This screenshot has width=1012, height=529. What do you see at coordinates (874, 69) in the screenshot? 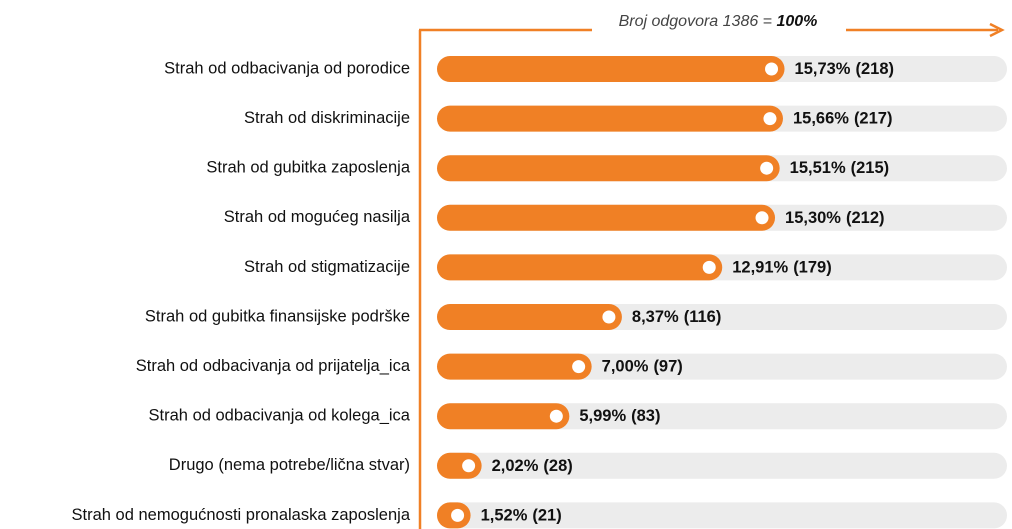
I see `count-label: (218)` at bounding box center [874, 69].